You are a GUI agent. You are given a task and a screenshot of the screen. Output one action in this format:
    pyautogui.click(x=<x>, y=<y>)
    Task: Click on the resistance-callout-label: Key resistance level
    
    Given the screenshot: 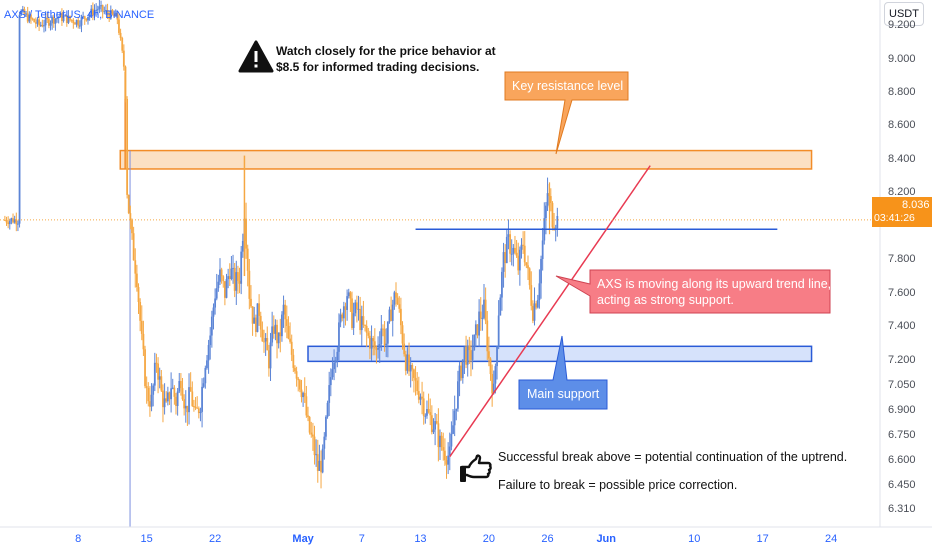 What is the action you would take?
    pyautogui.click(x=568, y=86)
    